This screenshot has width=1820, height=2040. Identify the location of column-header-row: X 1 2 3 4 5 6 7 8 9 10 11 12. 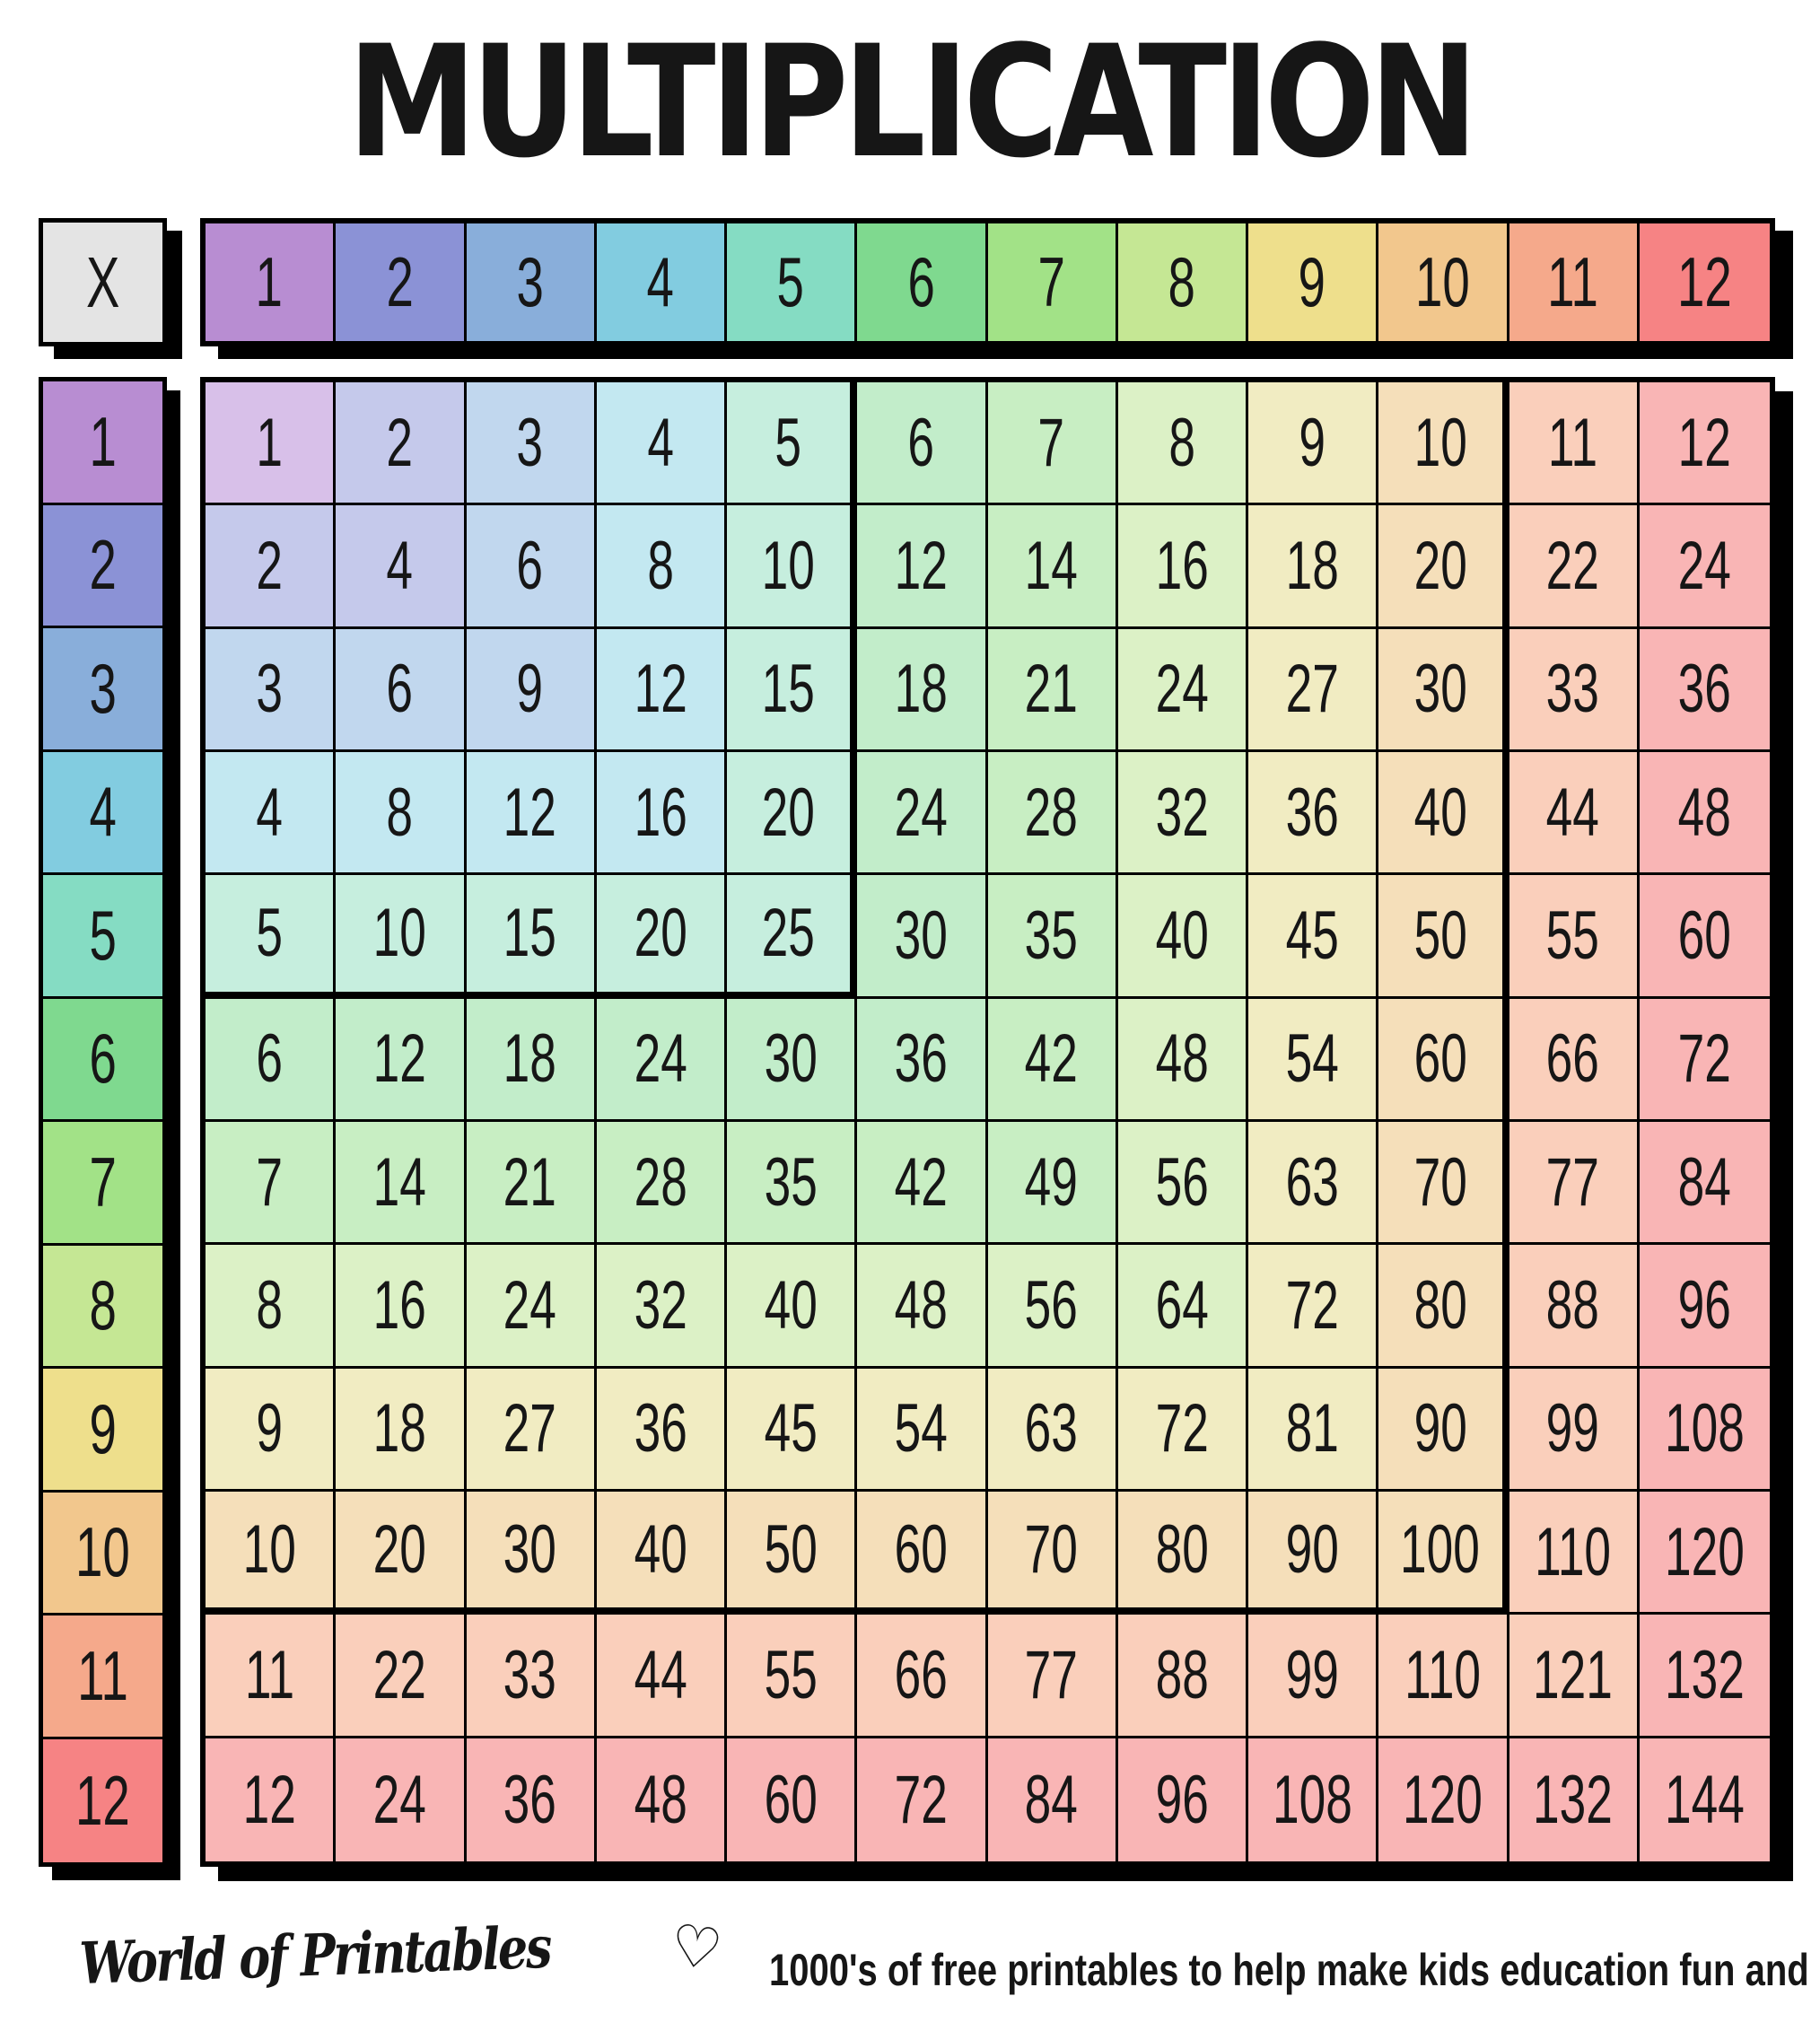
(907, 282).